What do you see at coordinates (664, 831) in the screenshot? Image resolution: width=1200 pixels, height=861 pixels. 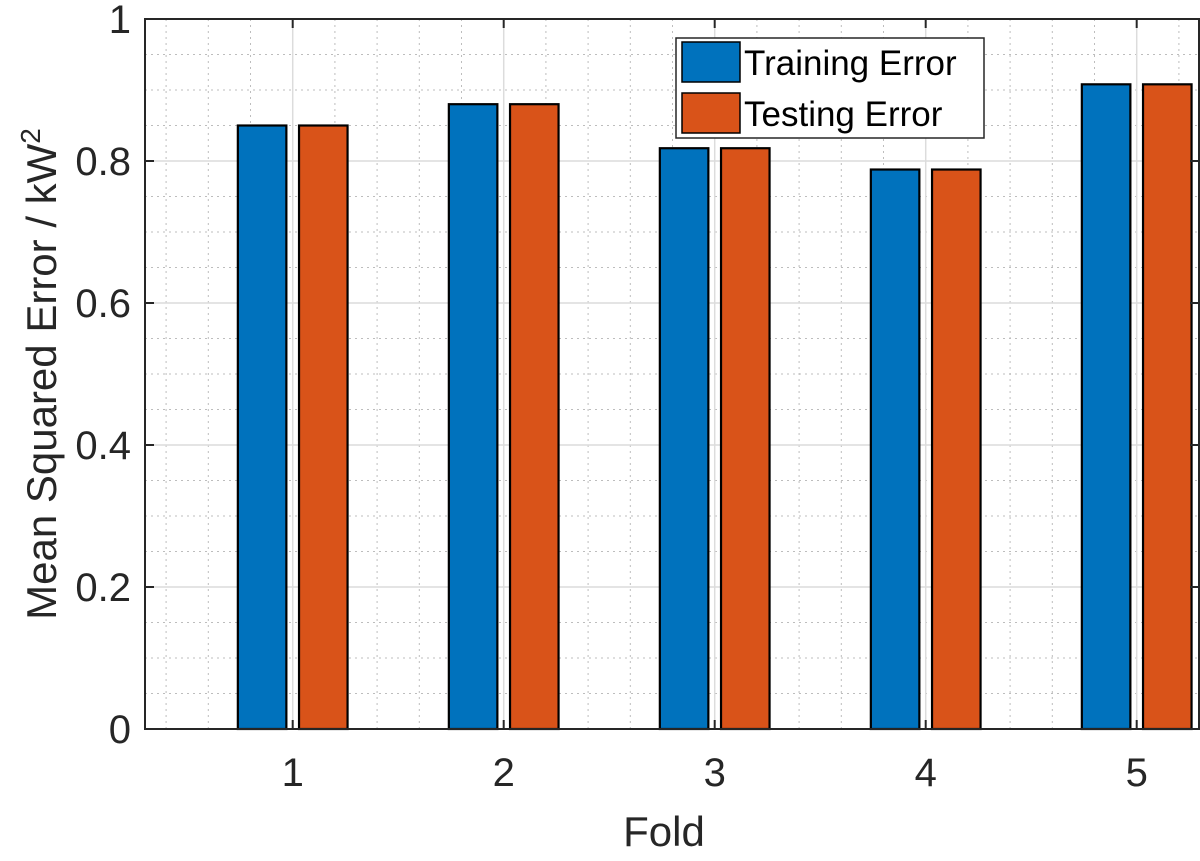 I see `x-axis-title: Fold` at bounding box center [664, 831].